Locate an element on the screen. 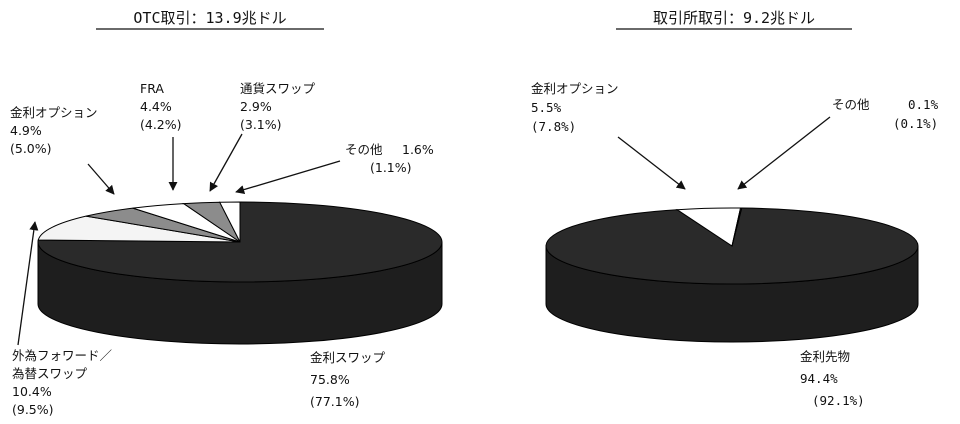  label-value: 5.5% is located at coordinates (546, 107).